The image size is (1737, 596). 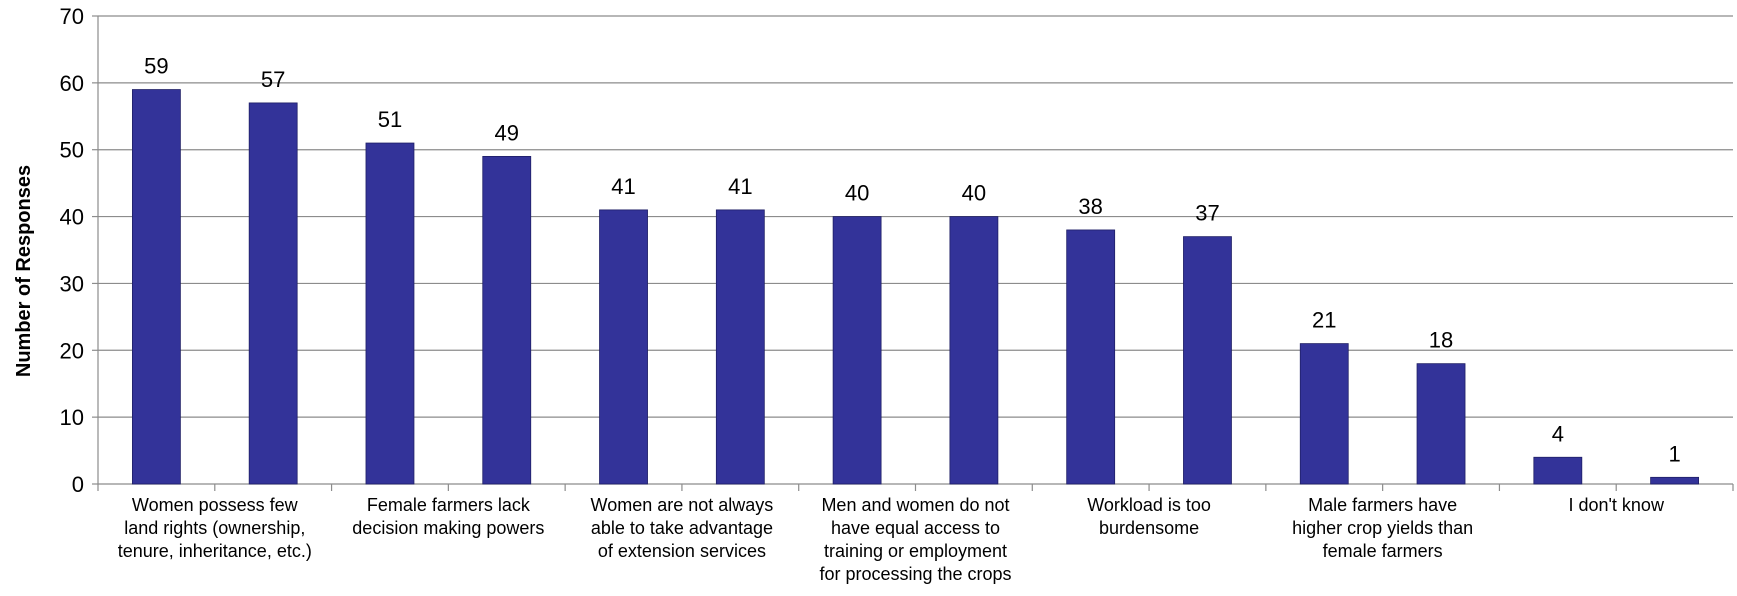 I want to click on category-label-line: Women are not always, so click(x=682, y=505).